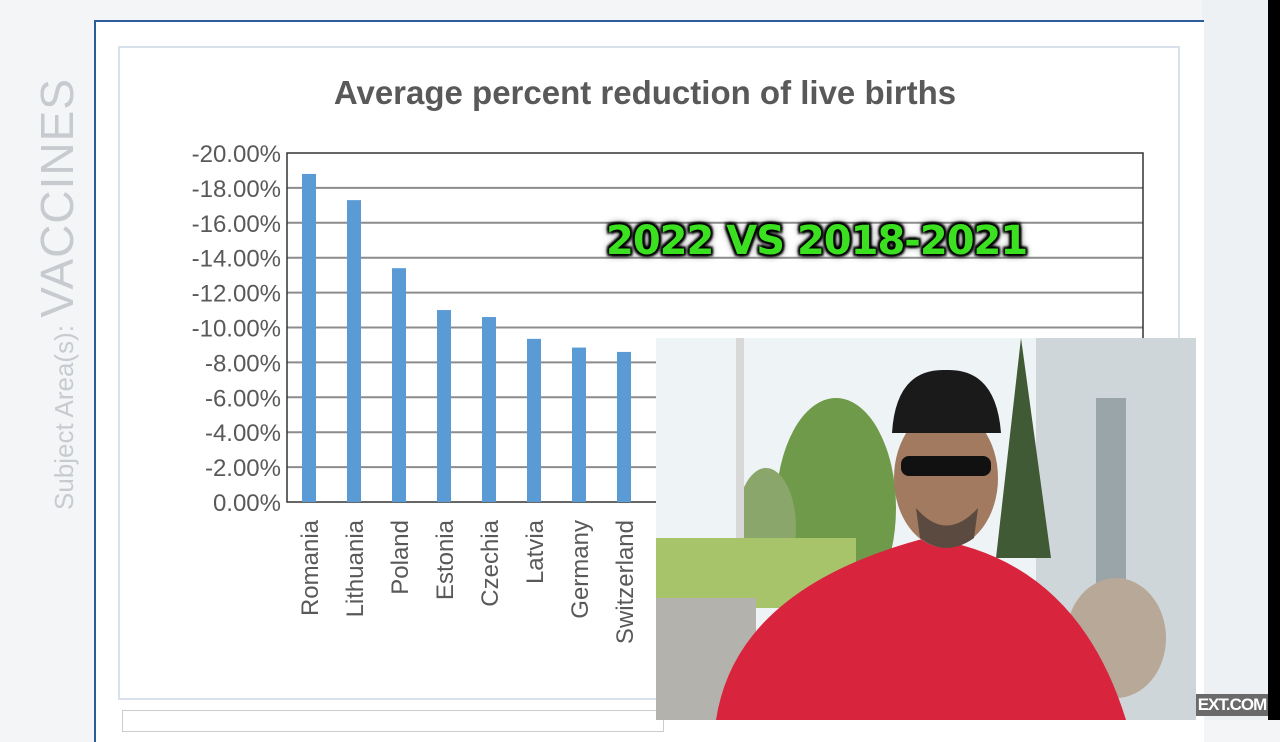  Describe the element at coordinates (534, 420) in the screenshot. I see `bar-latvia` at that location.